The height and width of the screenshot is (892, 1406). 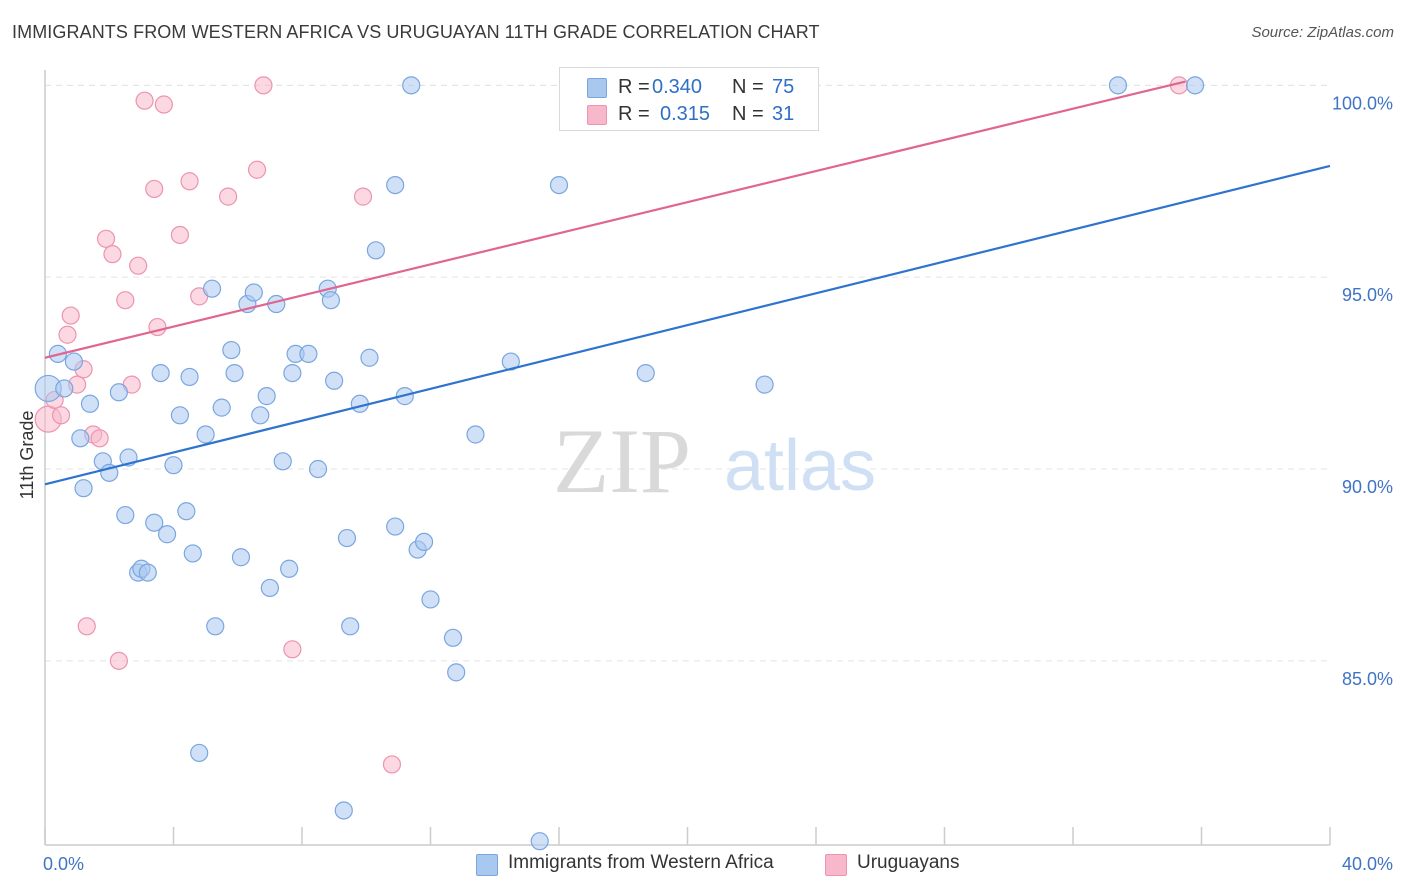 I want to click on bottom-legend-label: Uruguayans, so click(x=908, y=862).